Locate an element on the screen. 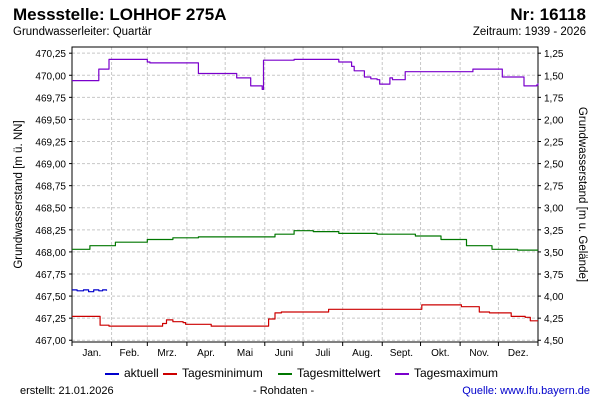 This screenshot has width=600, height=400. x-month-label: Juni is located at coordinates (284, 353).